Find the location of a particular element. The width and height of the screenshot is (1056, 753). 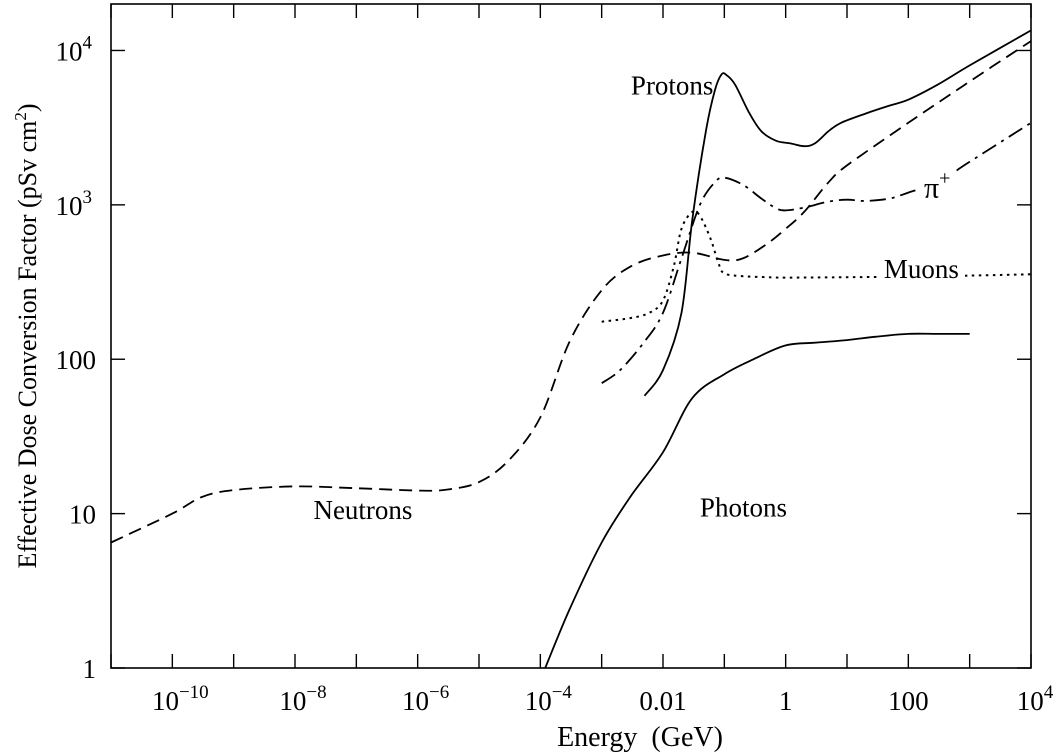

x-tick-label: 10⁻⁴ is located at coordinates (549, 699).